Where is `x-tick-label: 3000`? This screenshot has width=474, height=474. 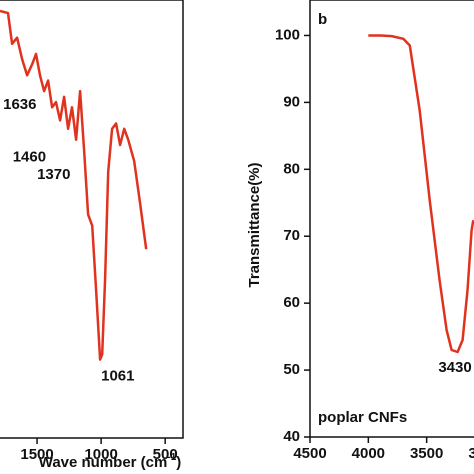 x-tick-label: 3000 is located at coordinates (471, 453).